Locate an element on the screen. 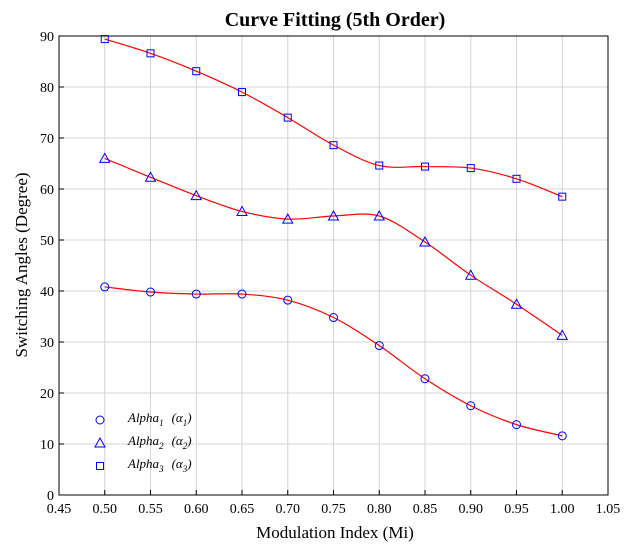 Image resolution: width=638 pixels, height=546 pixels. x-tick-label: 0.95 is located at coordinates (516, 509).